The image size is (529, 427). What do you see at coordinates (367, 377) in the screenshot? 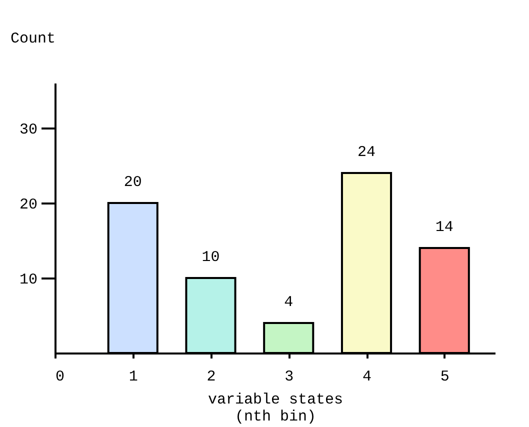
I see `x-tick-label: 4` at bounding box center [367, 377].